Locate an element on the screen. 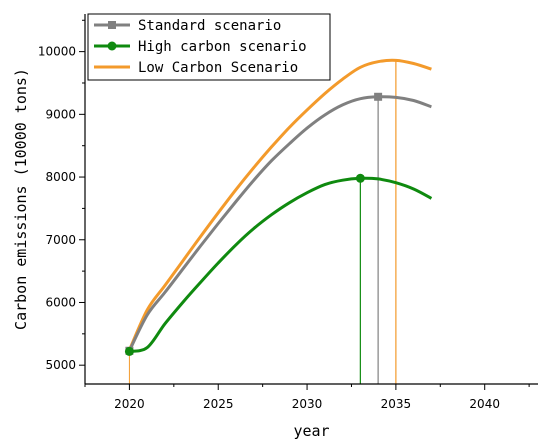  y-tick-label: 5000 is located at coordinates (60, 365).